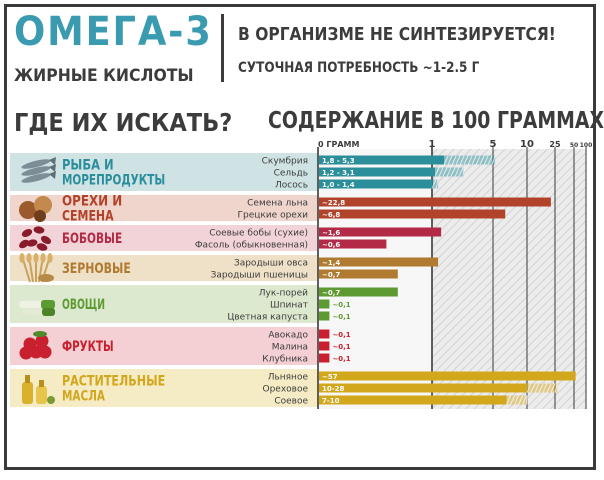 This screenshot has height=480, width=604. Describe the element at coordinates (291, 402) in the screenshot. I see `item-label: Соевое` at that location.